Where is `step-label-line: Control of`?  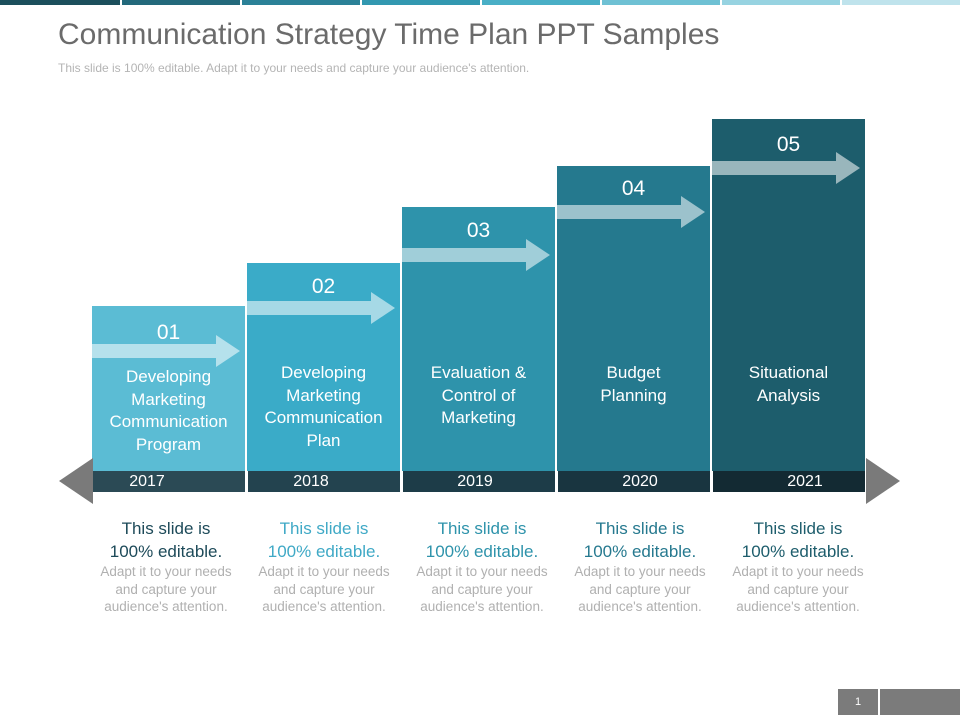 step-label-line: Control of is located at coordinates (478, 395).